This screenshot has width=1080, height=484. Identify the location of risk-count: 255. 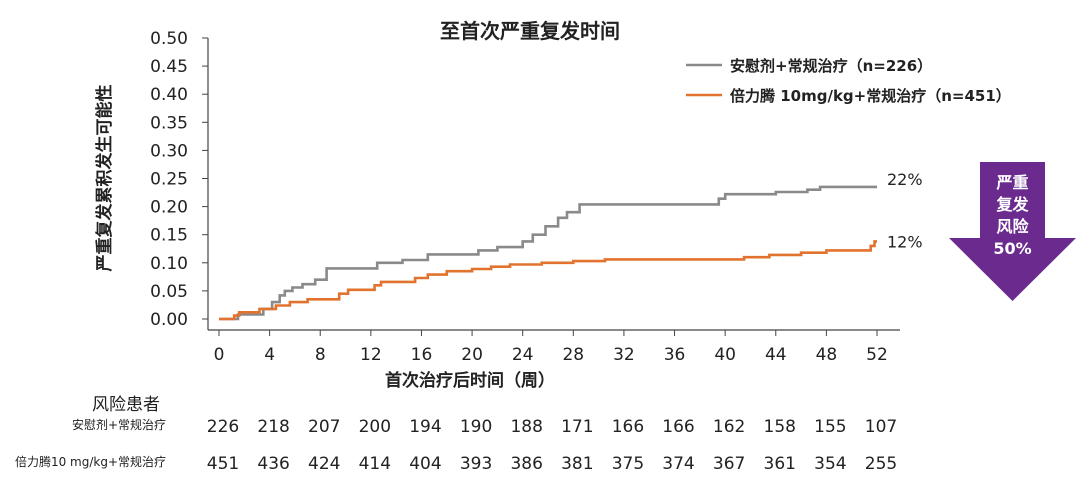
(881, 464).